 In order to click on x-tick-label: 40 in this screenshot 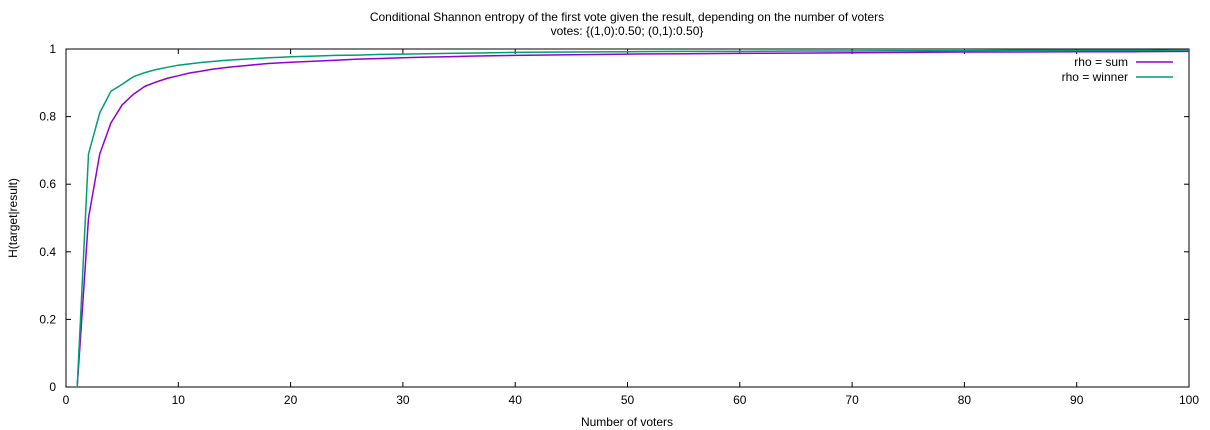, I will do `click(516, 400)`.